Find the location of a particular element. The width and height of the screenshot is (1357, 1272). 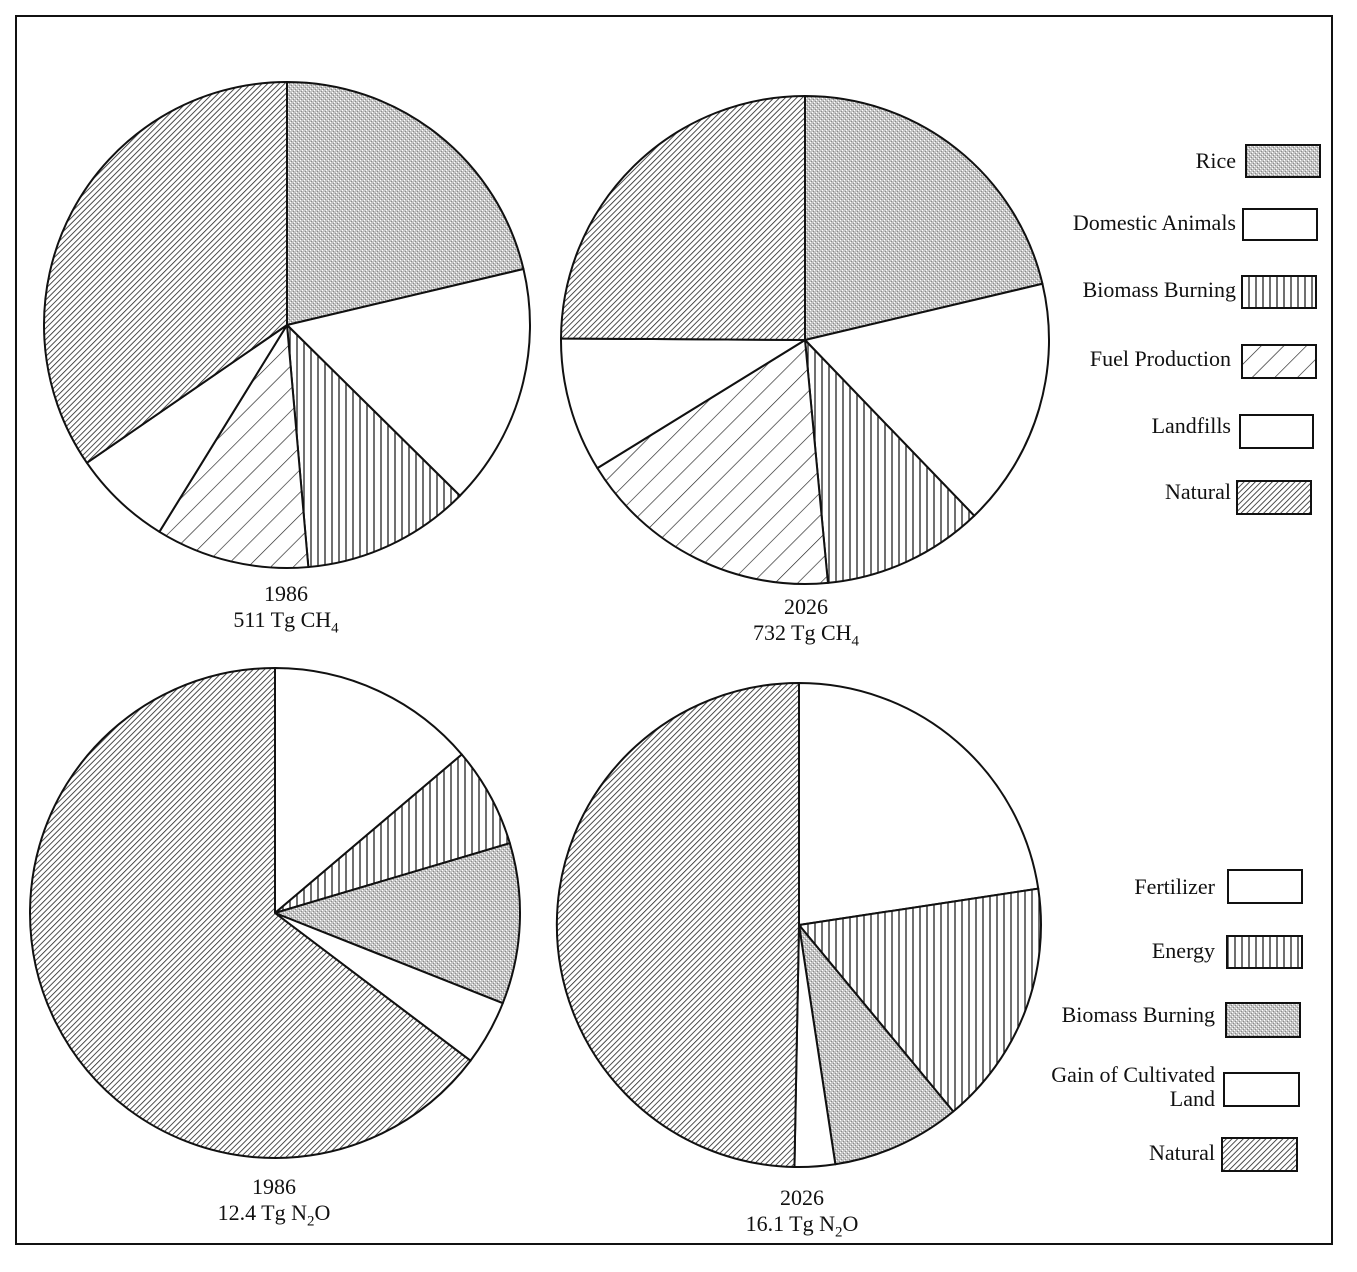

slice-energy is located at coordinates (920, 1000).